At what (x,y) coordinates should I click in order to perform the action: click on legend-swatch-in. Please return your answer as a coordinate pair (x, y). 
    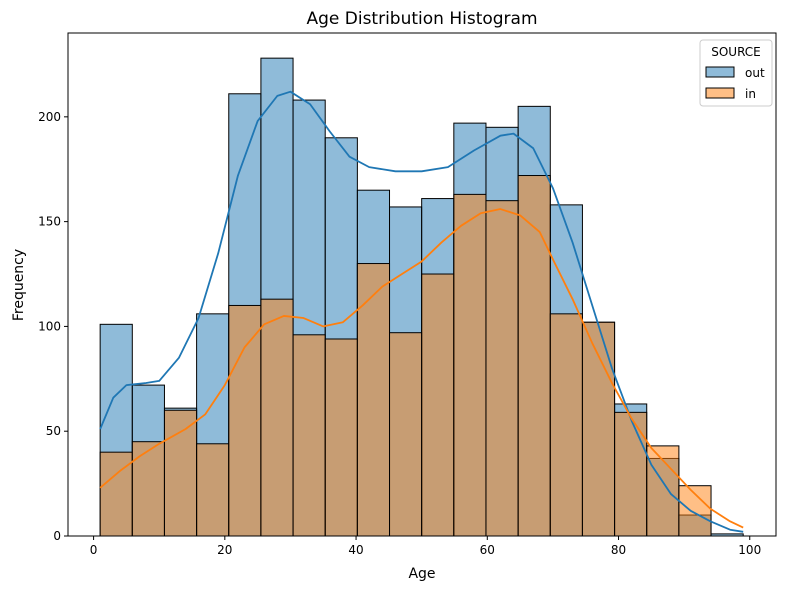
    Looking at the image, I should click on (720, 93).